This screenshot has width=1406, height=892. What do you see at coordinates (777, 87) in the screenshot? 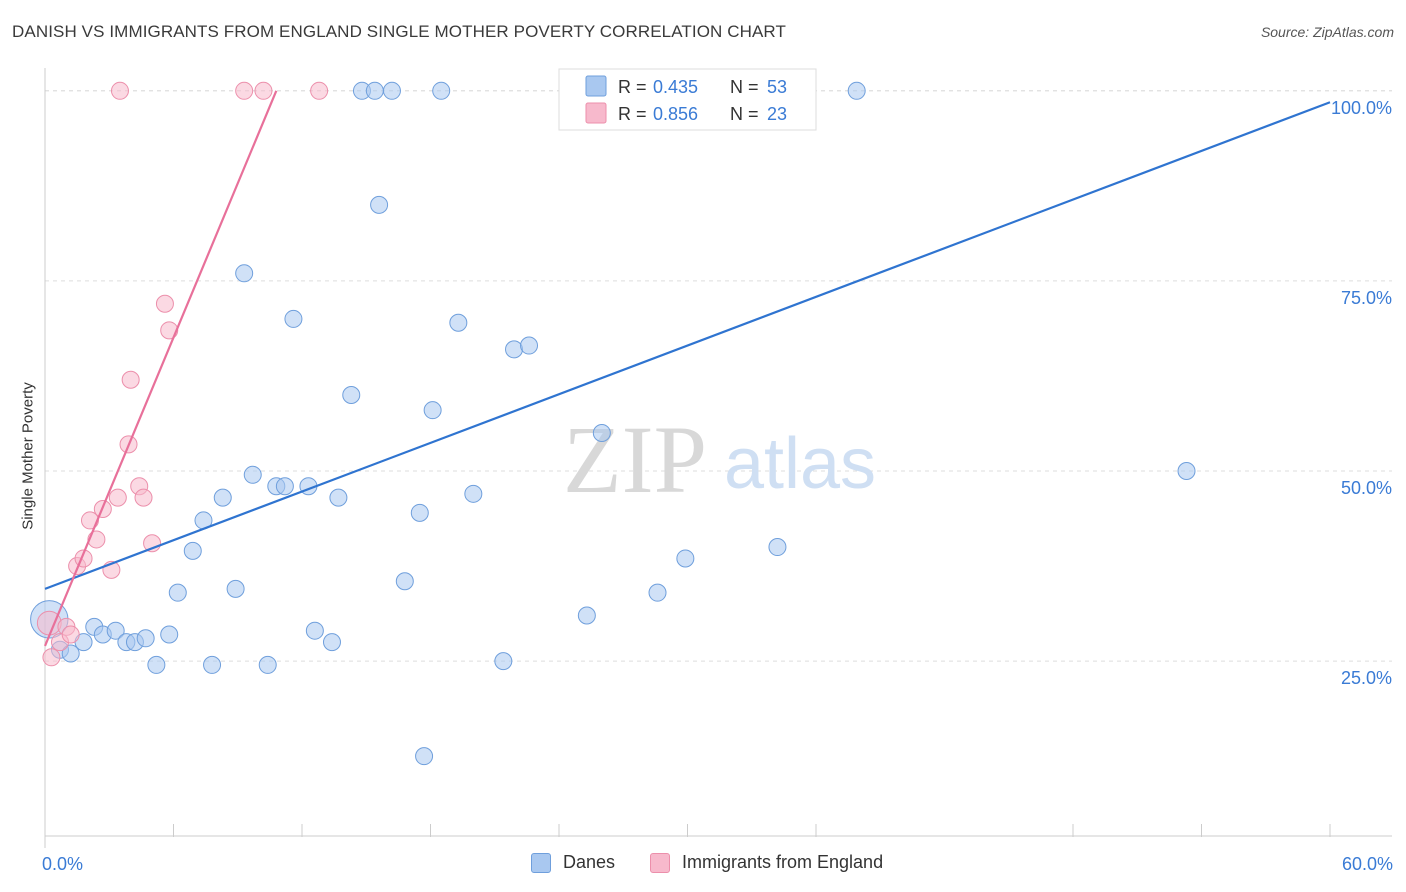
I see `legend-n-value-danes: 53` at bounding box center [777, 87].